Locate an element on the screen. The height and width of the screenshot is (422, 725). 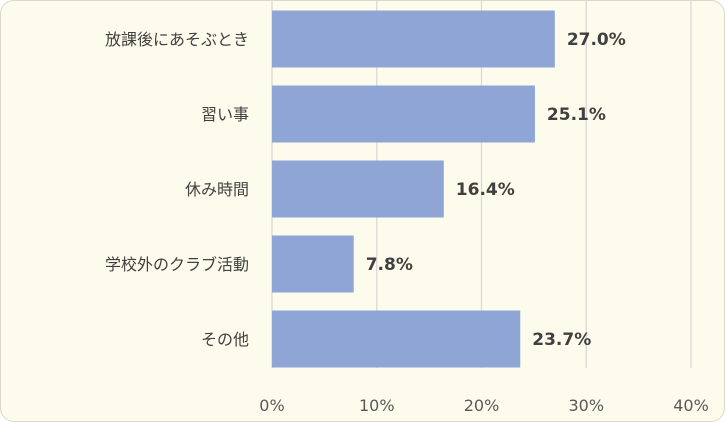
x-tick-label: 0% is located at coordinates (271, 405).